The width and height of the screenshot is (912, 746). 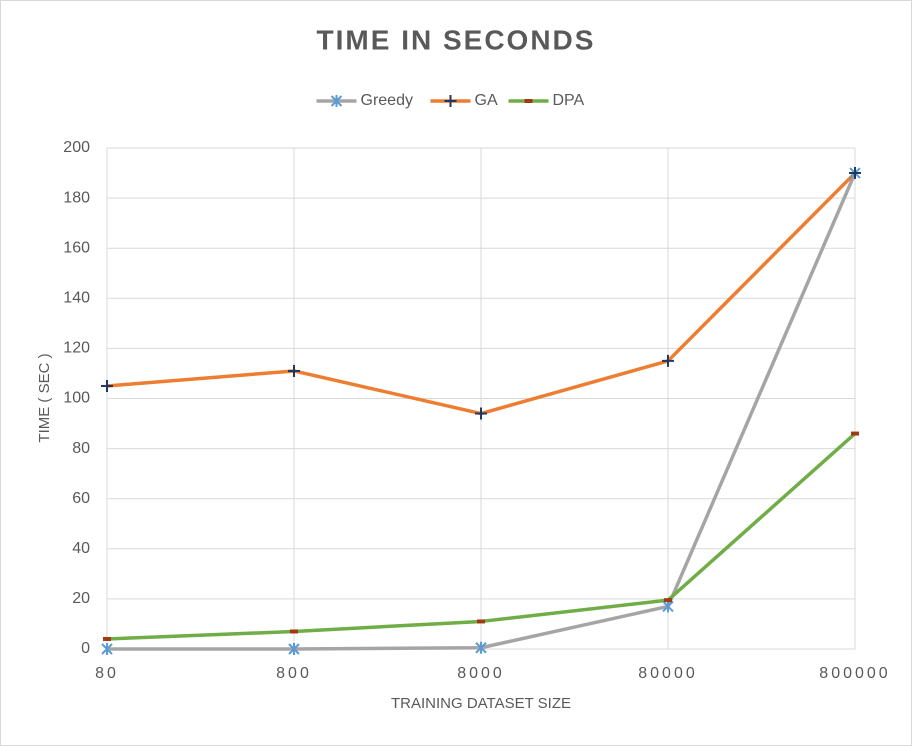 I want to click on x-tick-label: 800000, so click(x=854, y=673).